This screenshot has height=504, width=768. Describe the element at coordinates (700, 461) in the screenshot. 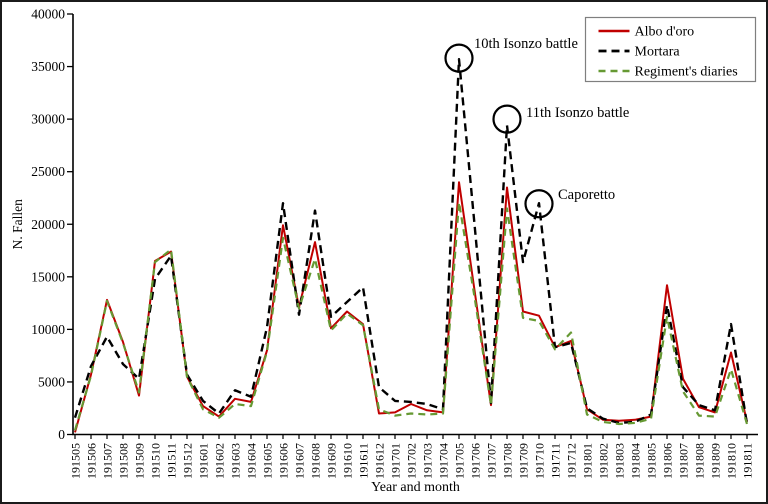

I see `x-tick-label: 191808` at that location.